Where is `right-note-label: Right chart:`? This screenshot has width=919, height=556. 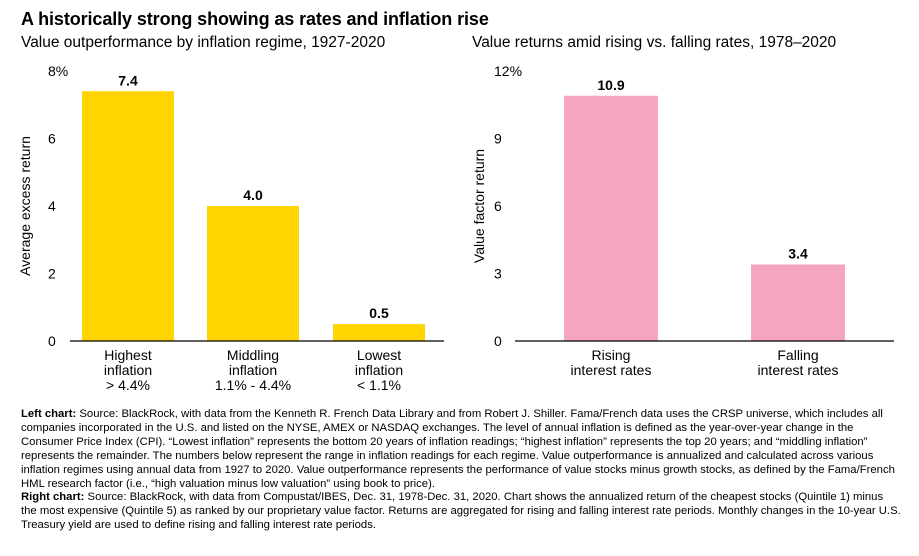 right-note-label: Right chart: is located at coordinates (53, 497).